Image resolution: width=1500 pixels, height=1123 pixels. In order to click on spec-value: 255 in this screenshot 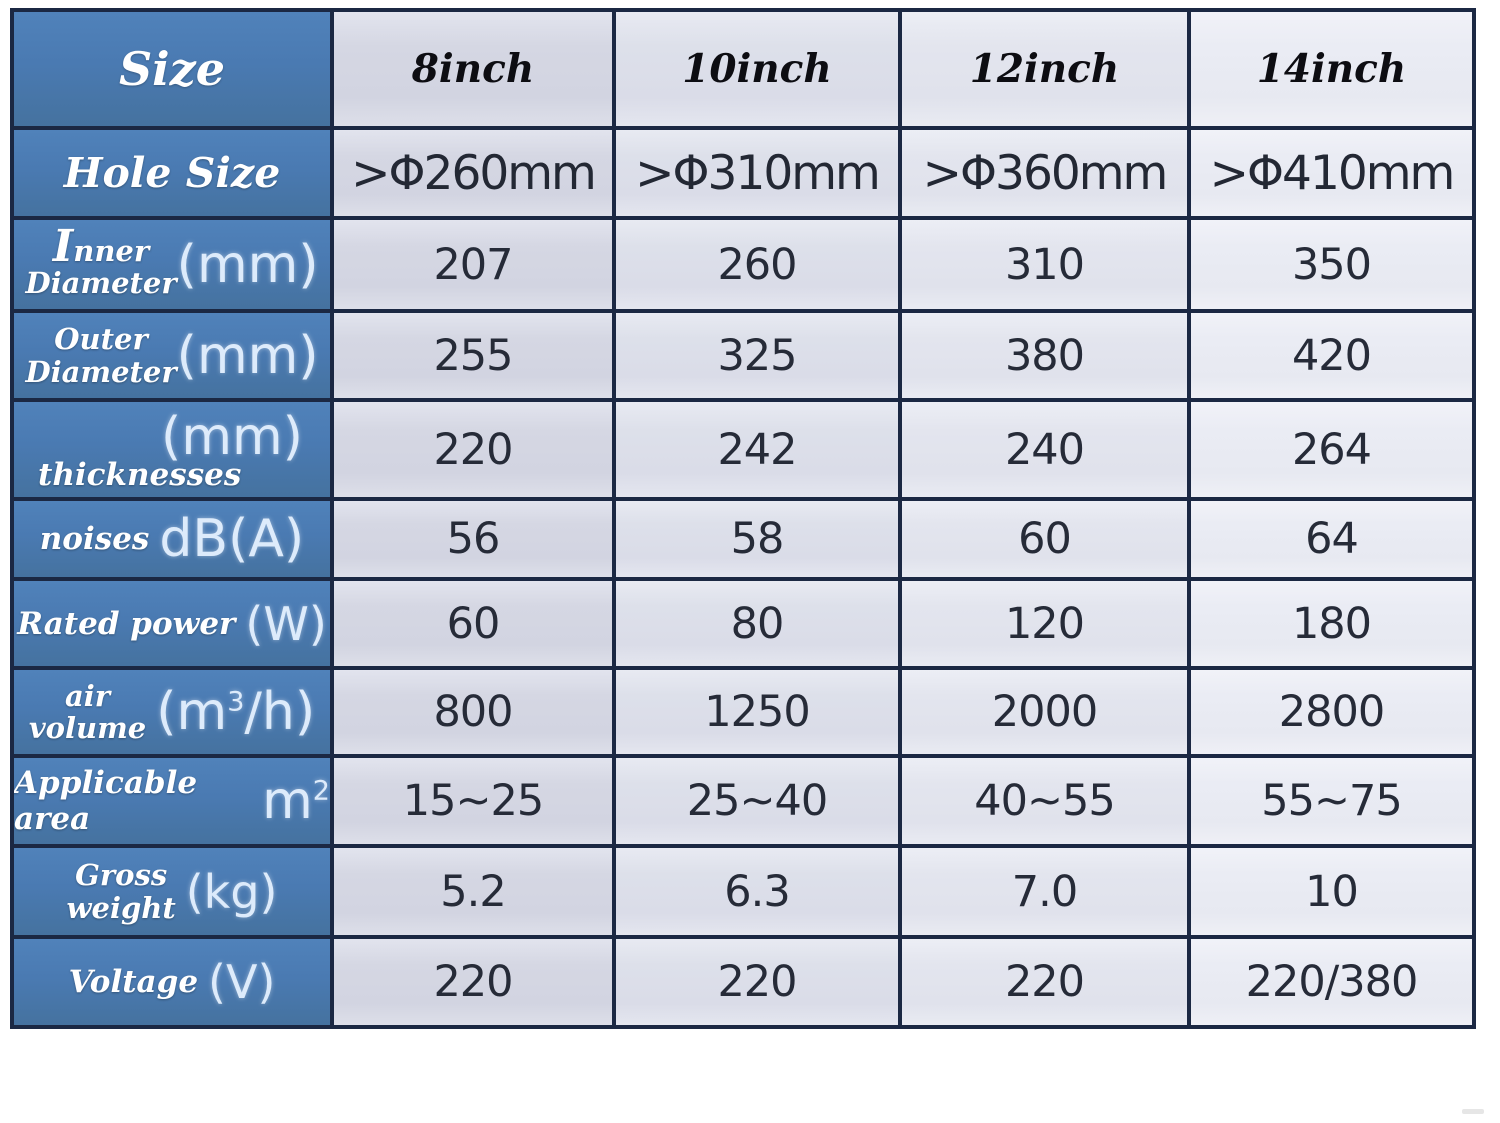, I will do `click(473, 355)`.